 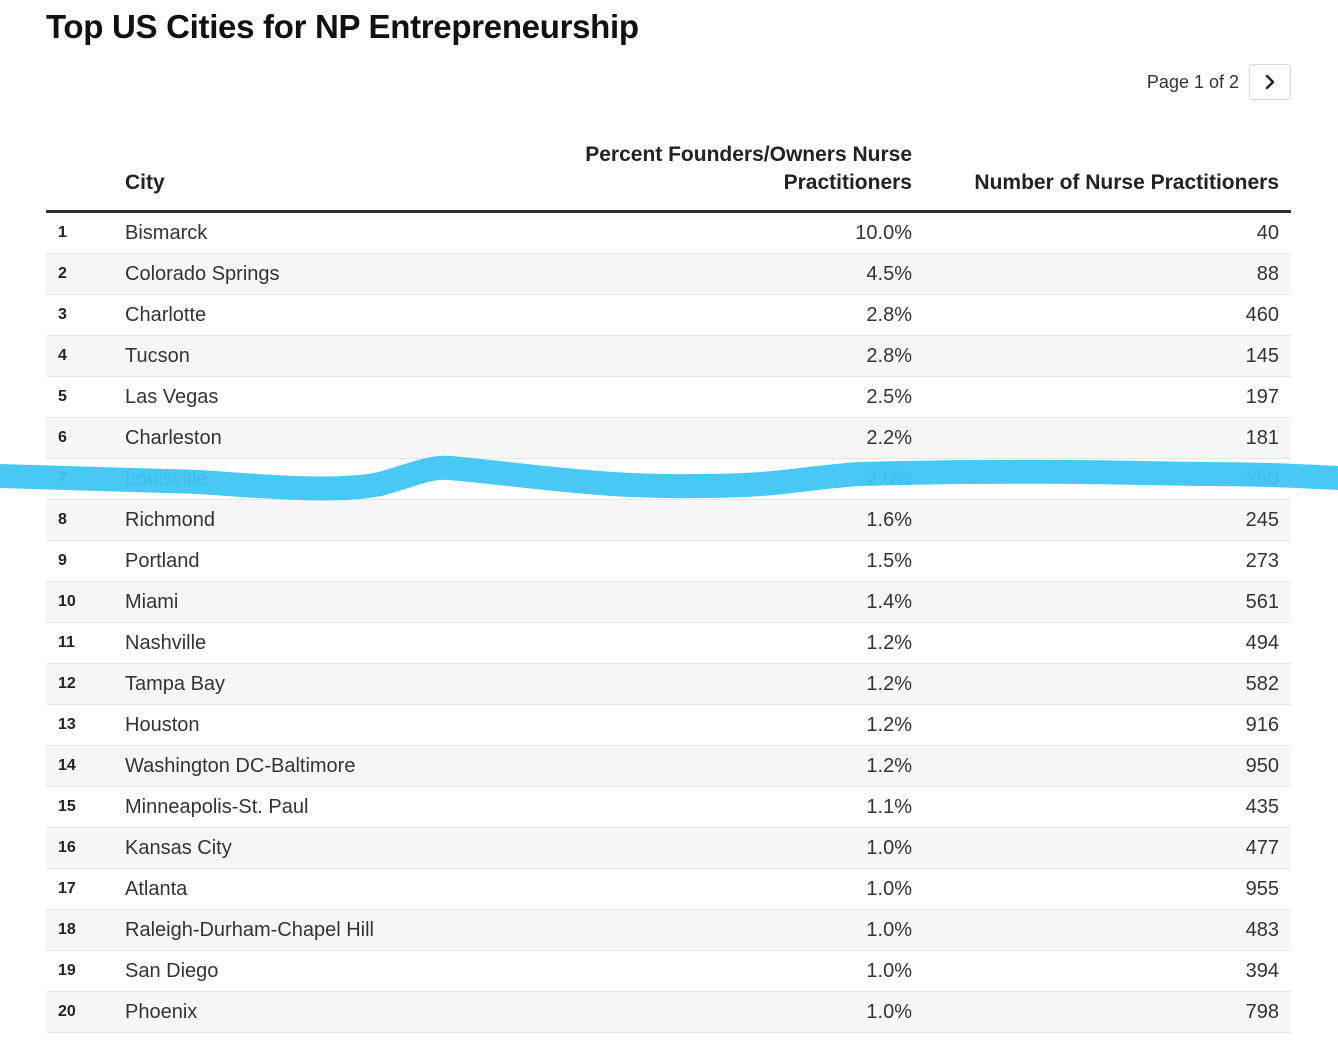 What do you see at coordinates (145, 182) in the screenshot?
I see `column-header-city: City` at bounding box center [145, 182].